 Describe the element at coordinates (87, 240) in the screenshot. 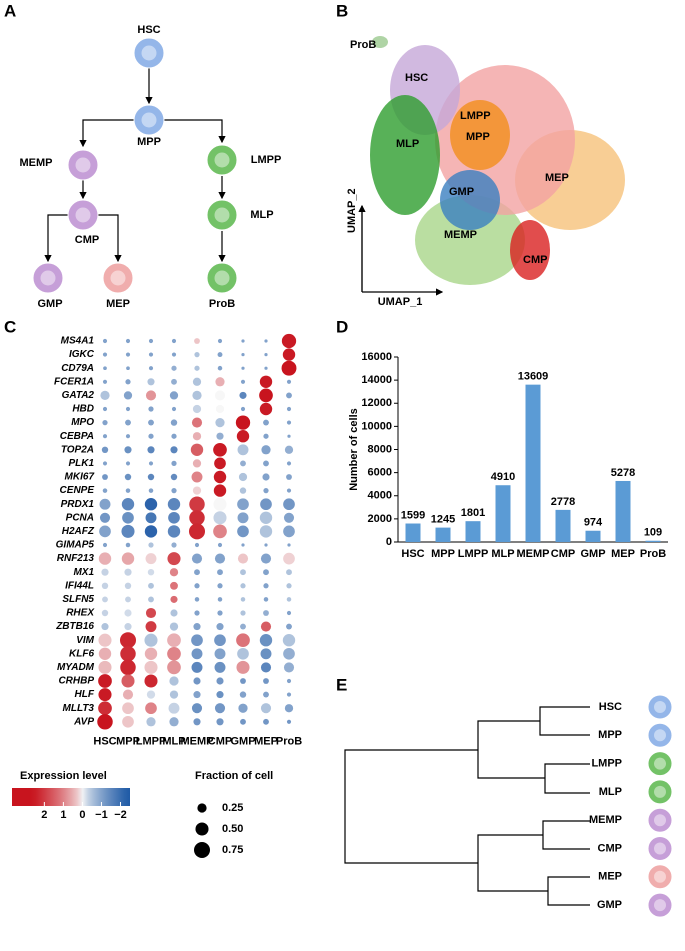

I see `node-label: CMP` at that location.